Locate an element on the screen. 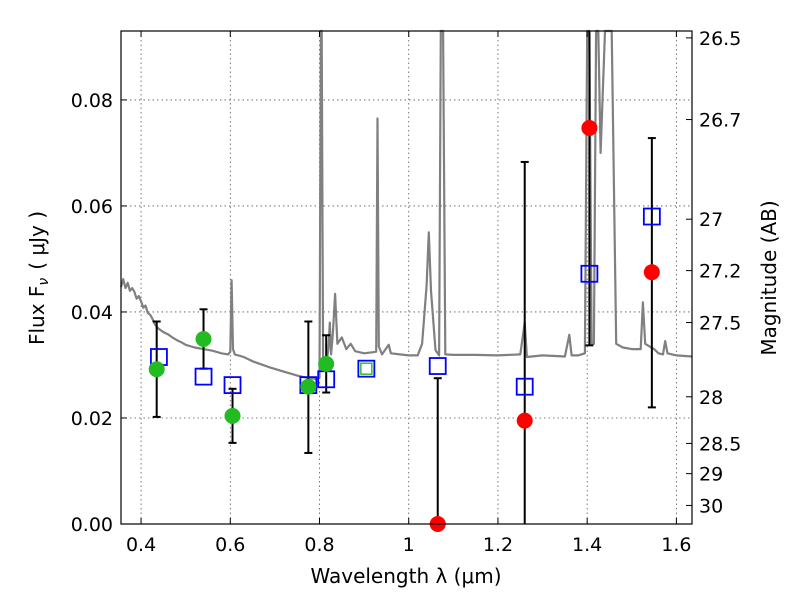 The width and height of the screenshot is (800, 600). x-axis-title: Wavelength λ (μm) is located at coordinates (405, 576).